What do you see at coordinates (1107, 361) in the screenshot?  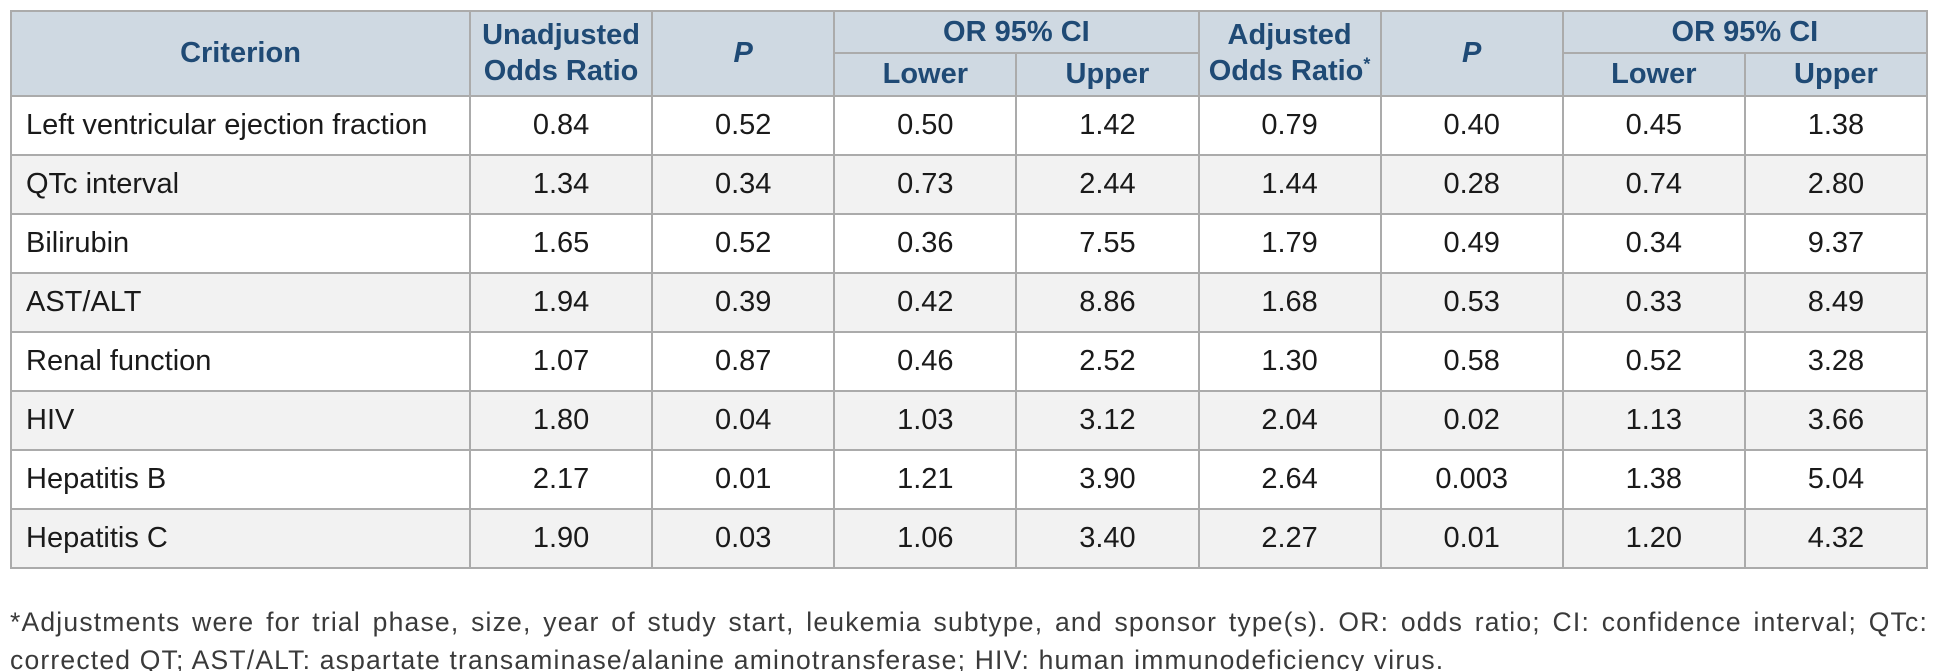 I see `value-cell: 2.52` at bounding box center [1107, 361].